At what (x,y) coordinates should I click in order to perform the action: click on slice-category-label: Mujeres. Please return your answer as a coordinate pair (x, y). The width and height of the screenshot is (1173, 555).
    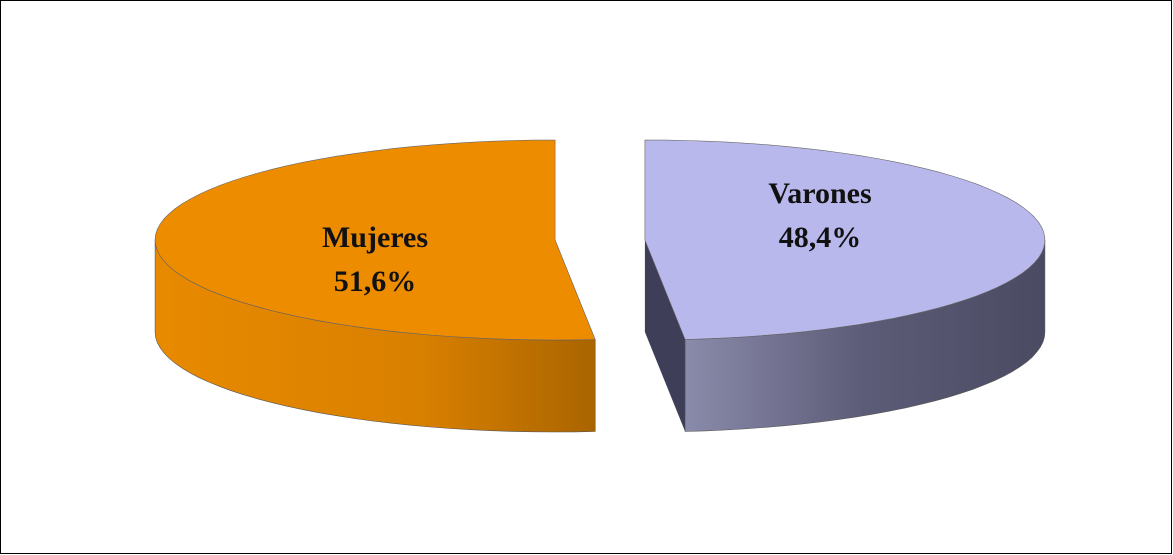
    Looking at the image, I should click on (375, 237).